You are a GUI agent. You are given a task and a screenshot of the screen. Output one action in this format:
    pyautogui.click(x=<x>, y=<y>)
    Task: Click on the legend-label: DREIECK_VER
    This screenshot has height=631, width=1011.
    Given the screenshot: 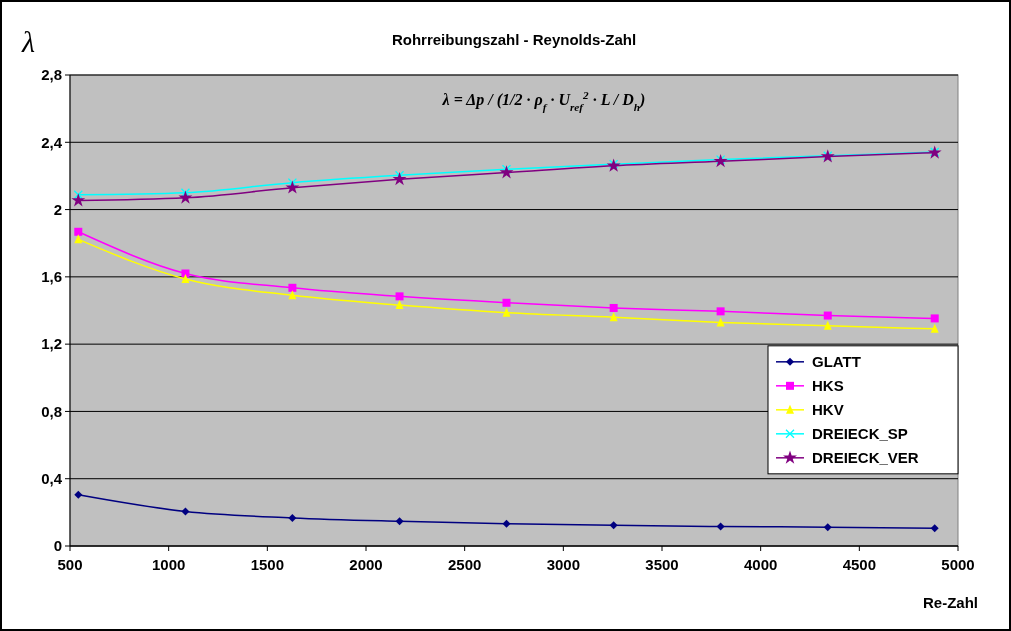 What is the action you would take?
    pyautogui.click(x=865, y=458)
    